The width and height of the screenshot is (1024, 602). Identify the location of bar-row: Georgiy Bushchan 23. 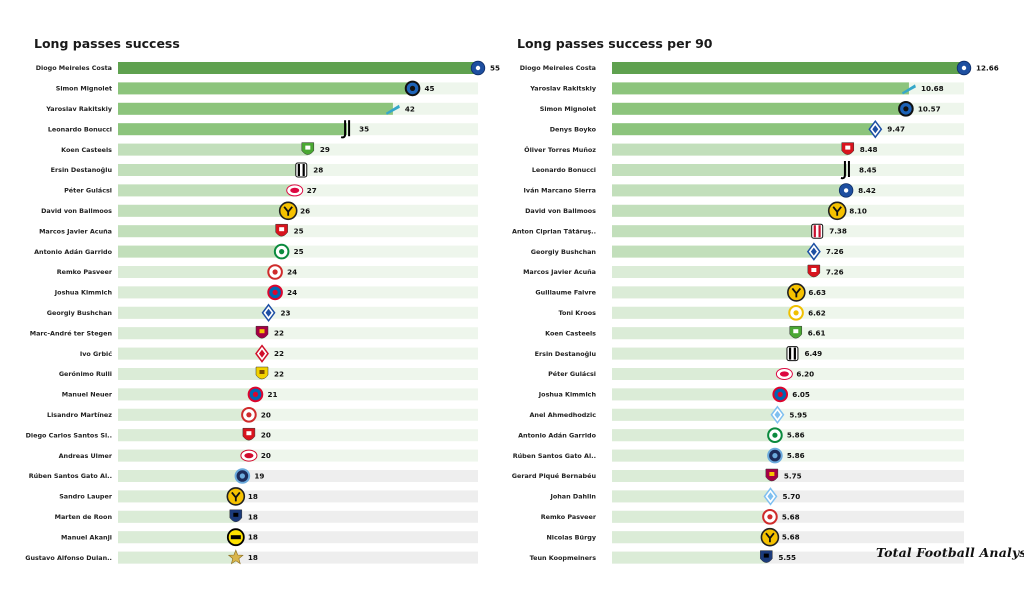
(262, 313).